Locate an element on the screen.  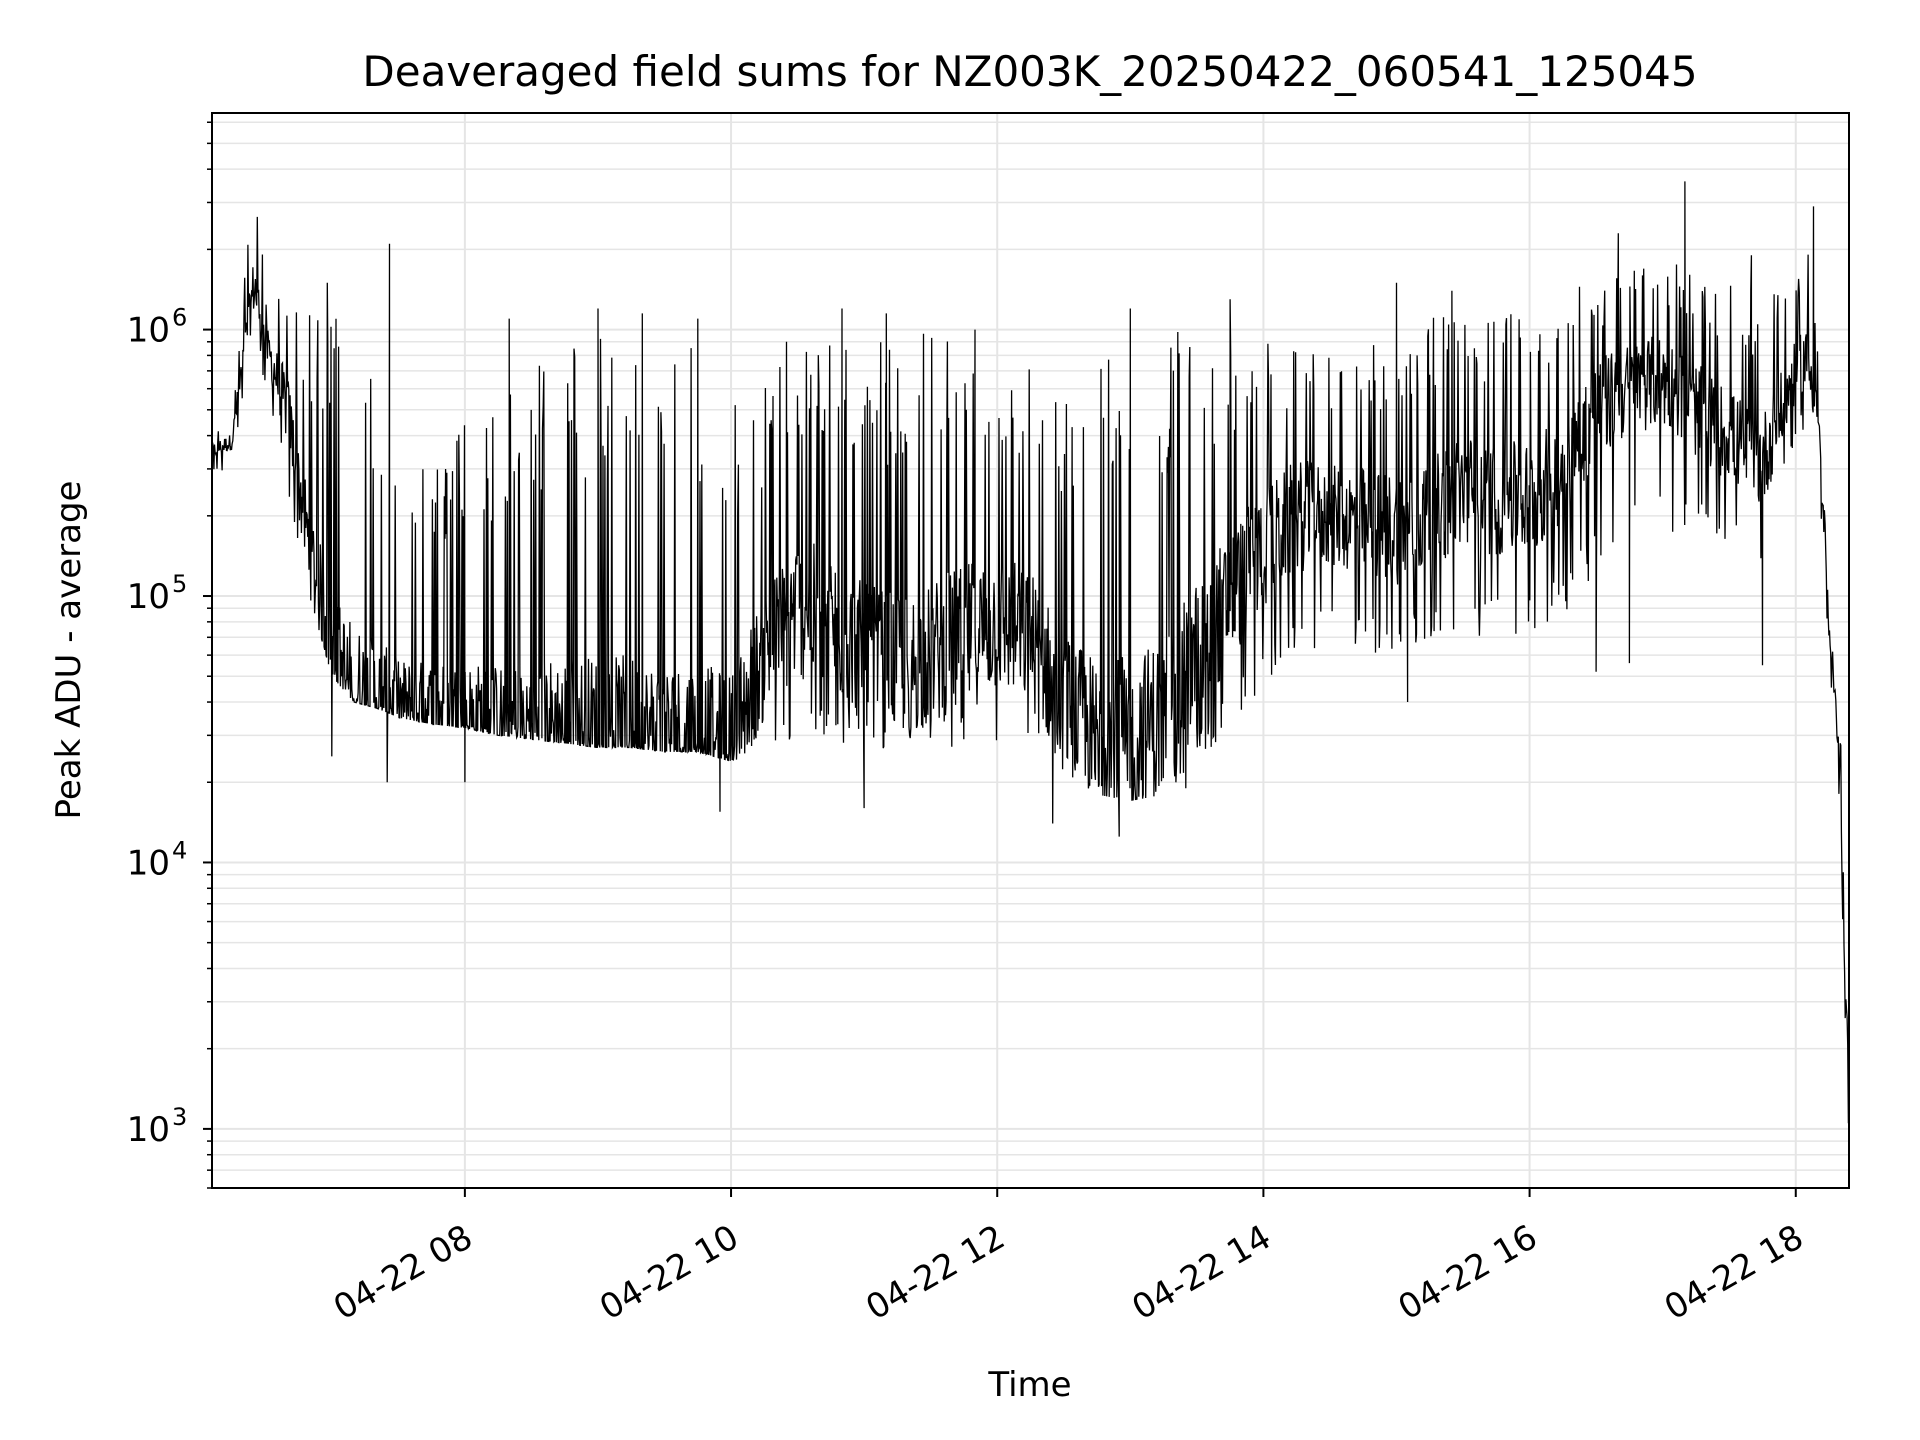
y-tick-exponent: 6 is located at coordinates (179, 318).